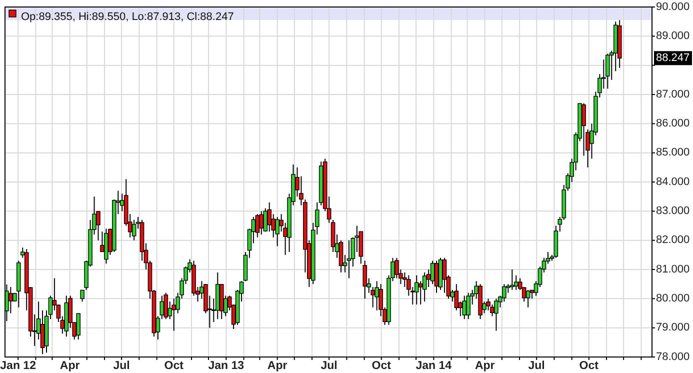  What do you see at coordinates (434, 366) in the screenshot?
I see `x-tick-label: Jan 14` at bounding box center [434, 366].